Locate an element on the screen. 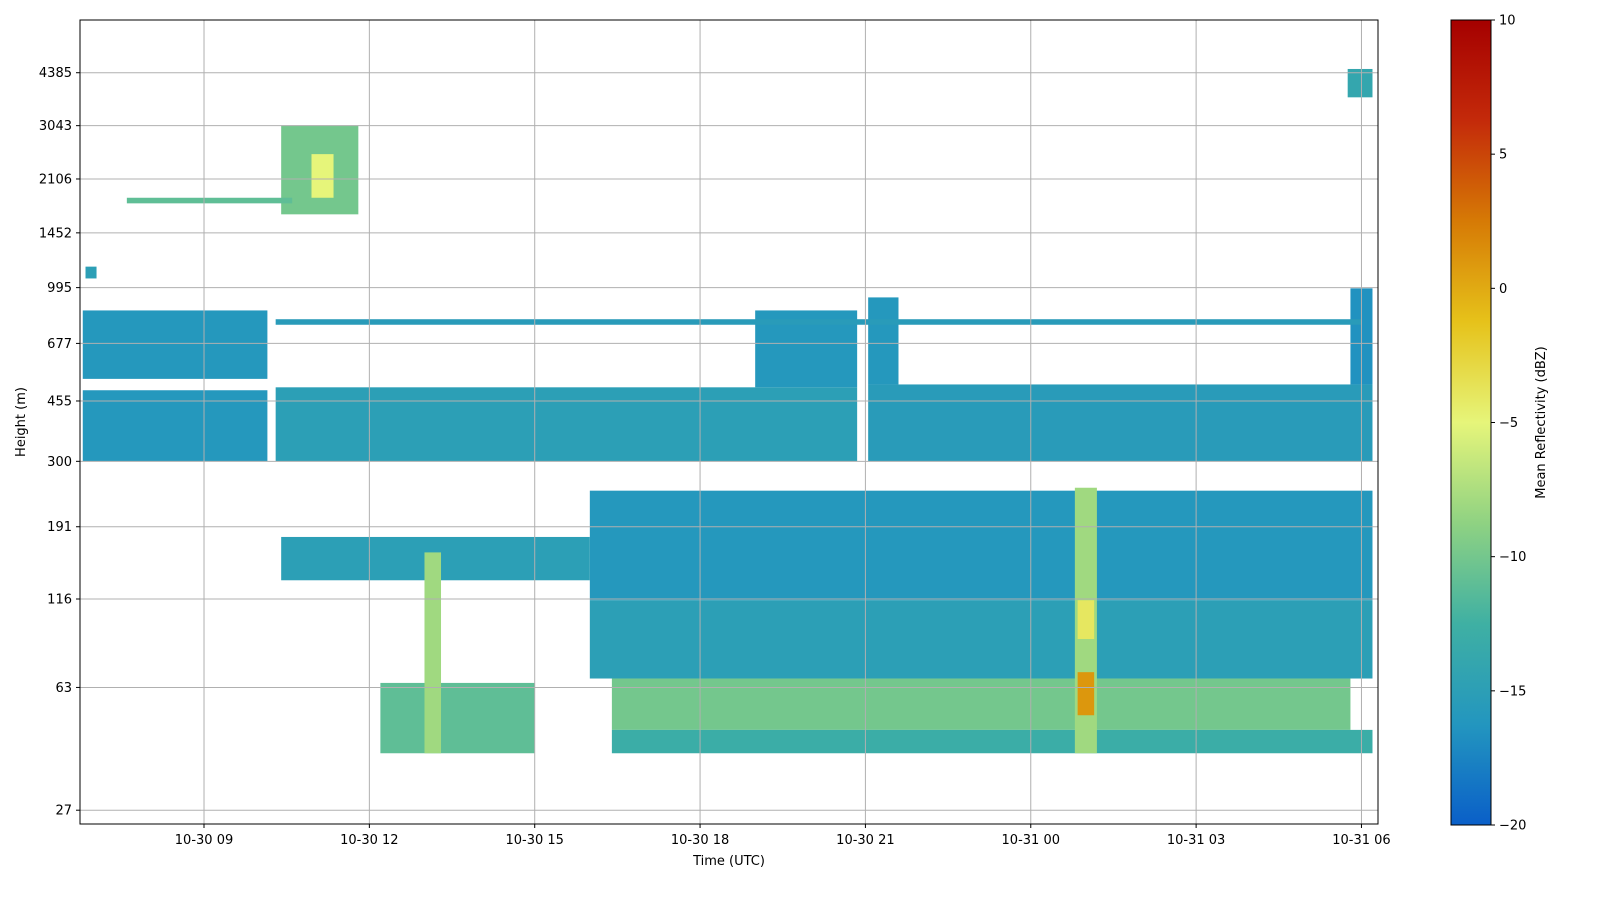  y-tick-label: 995 is located at coordinates (59, 288).